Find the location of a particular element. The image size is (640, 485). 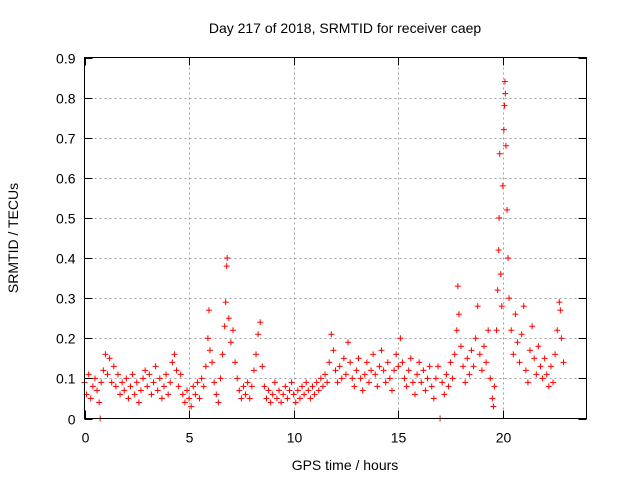

y-tick-label: 0.7 is located at coordinates (66, 139).